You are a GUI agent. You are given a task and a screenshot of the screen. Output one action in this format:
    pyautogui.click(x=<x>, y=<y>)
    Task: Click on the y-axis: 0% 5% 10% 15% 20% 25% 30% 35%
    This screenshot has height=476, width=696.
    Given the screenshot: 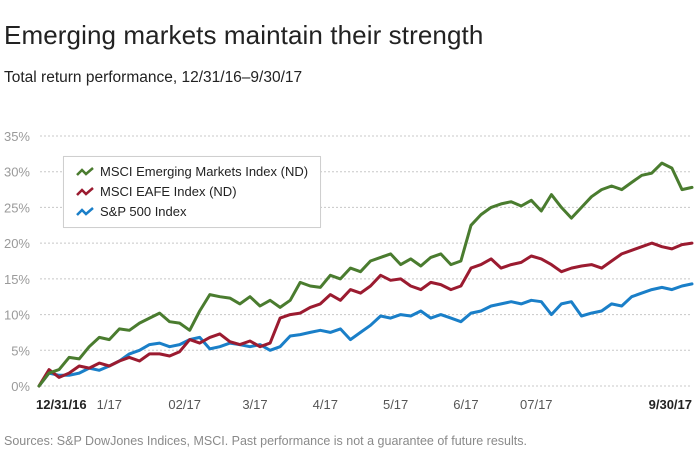 What is the action you would take?
    pyautogui.click(x=17, y=261)
    